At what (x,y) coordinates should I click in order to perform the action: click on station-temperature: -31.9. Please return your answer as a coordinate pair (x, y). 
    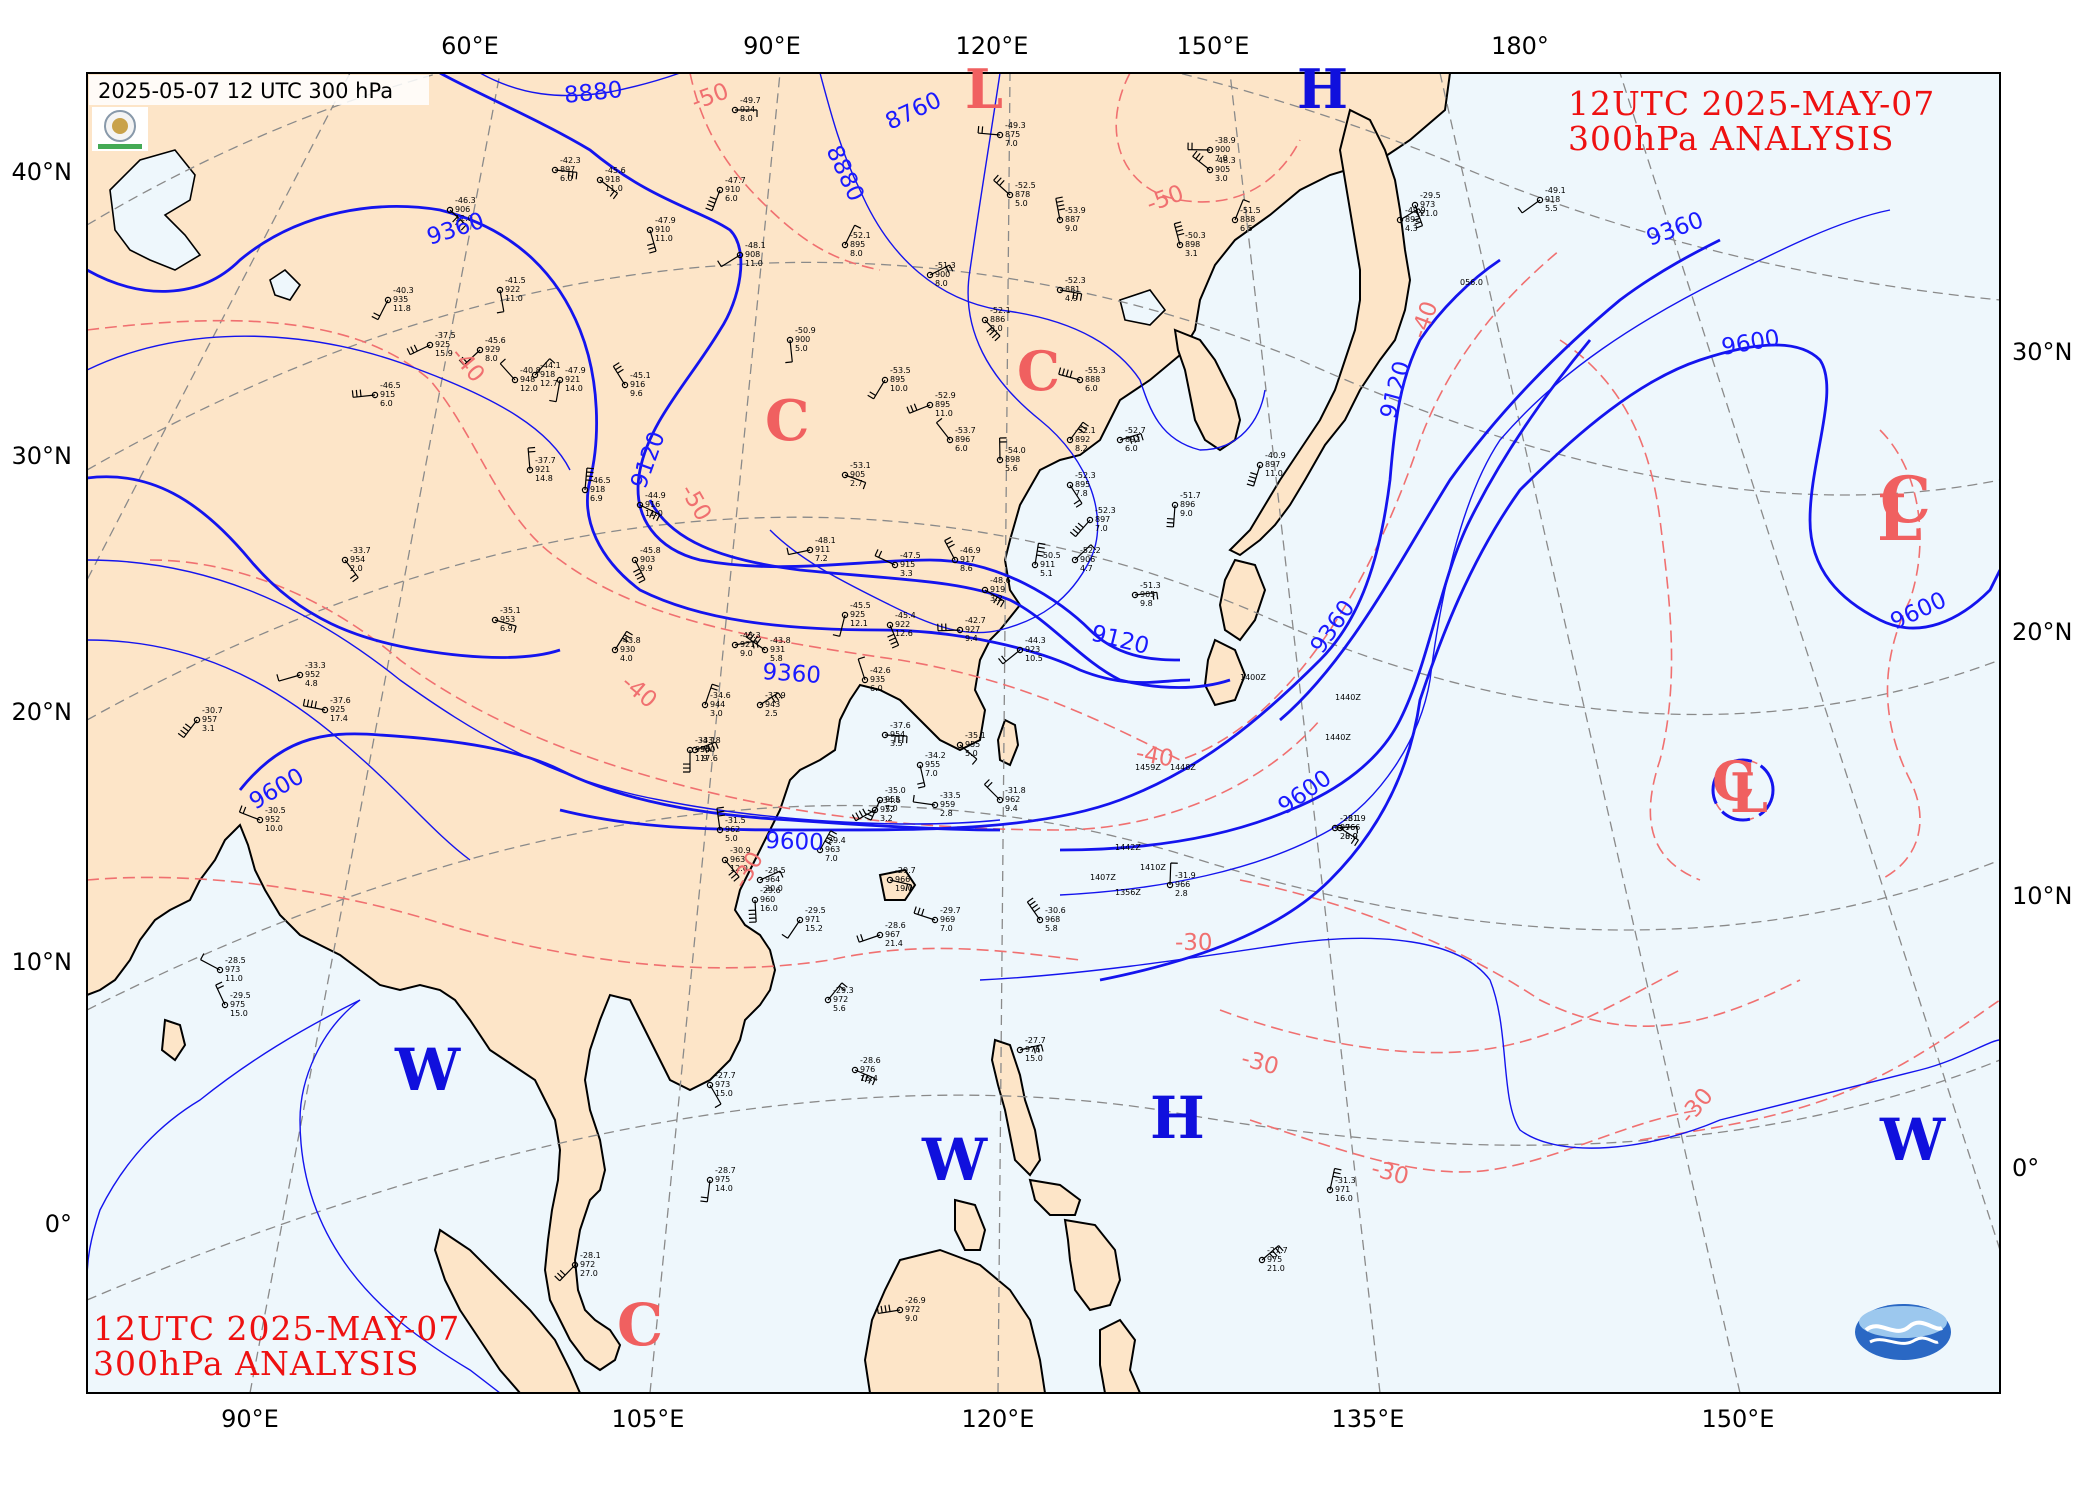
    Looking at the image, I should click on (1185, 875).